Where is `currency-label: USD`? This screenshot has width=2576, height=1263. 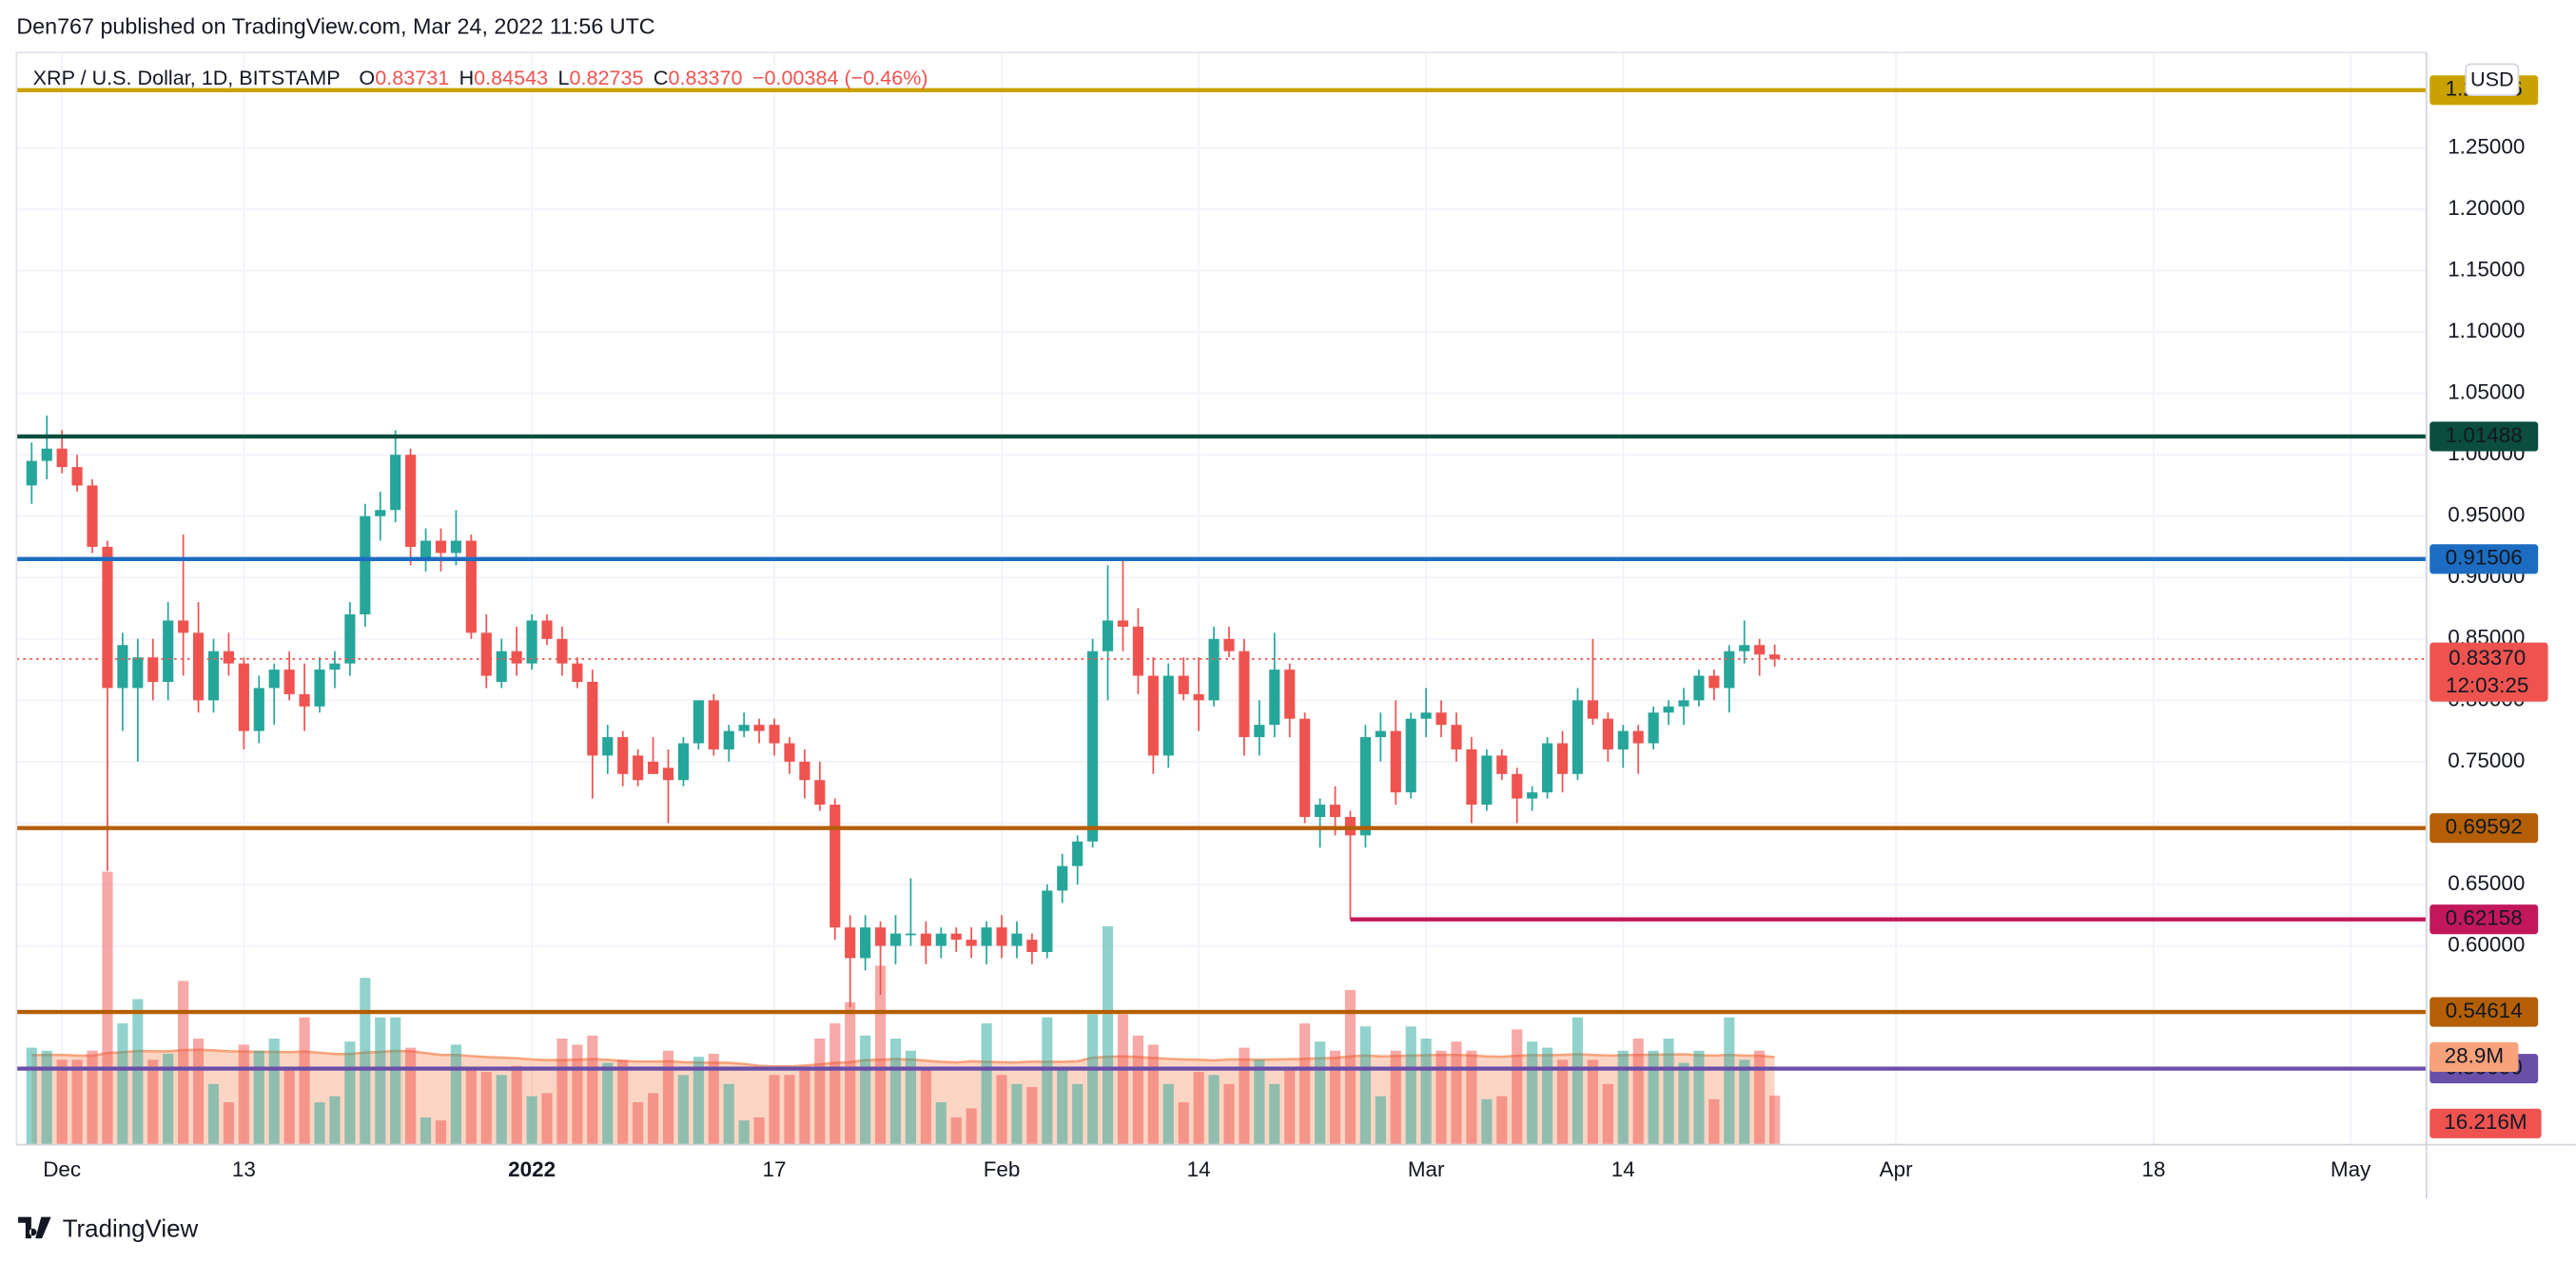
currency-label: USD is located at coordinates (2492, 78).